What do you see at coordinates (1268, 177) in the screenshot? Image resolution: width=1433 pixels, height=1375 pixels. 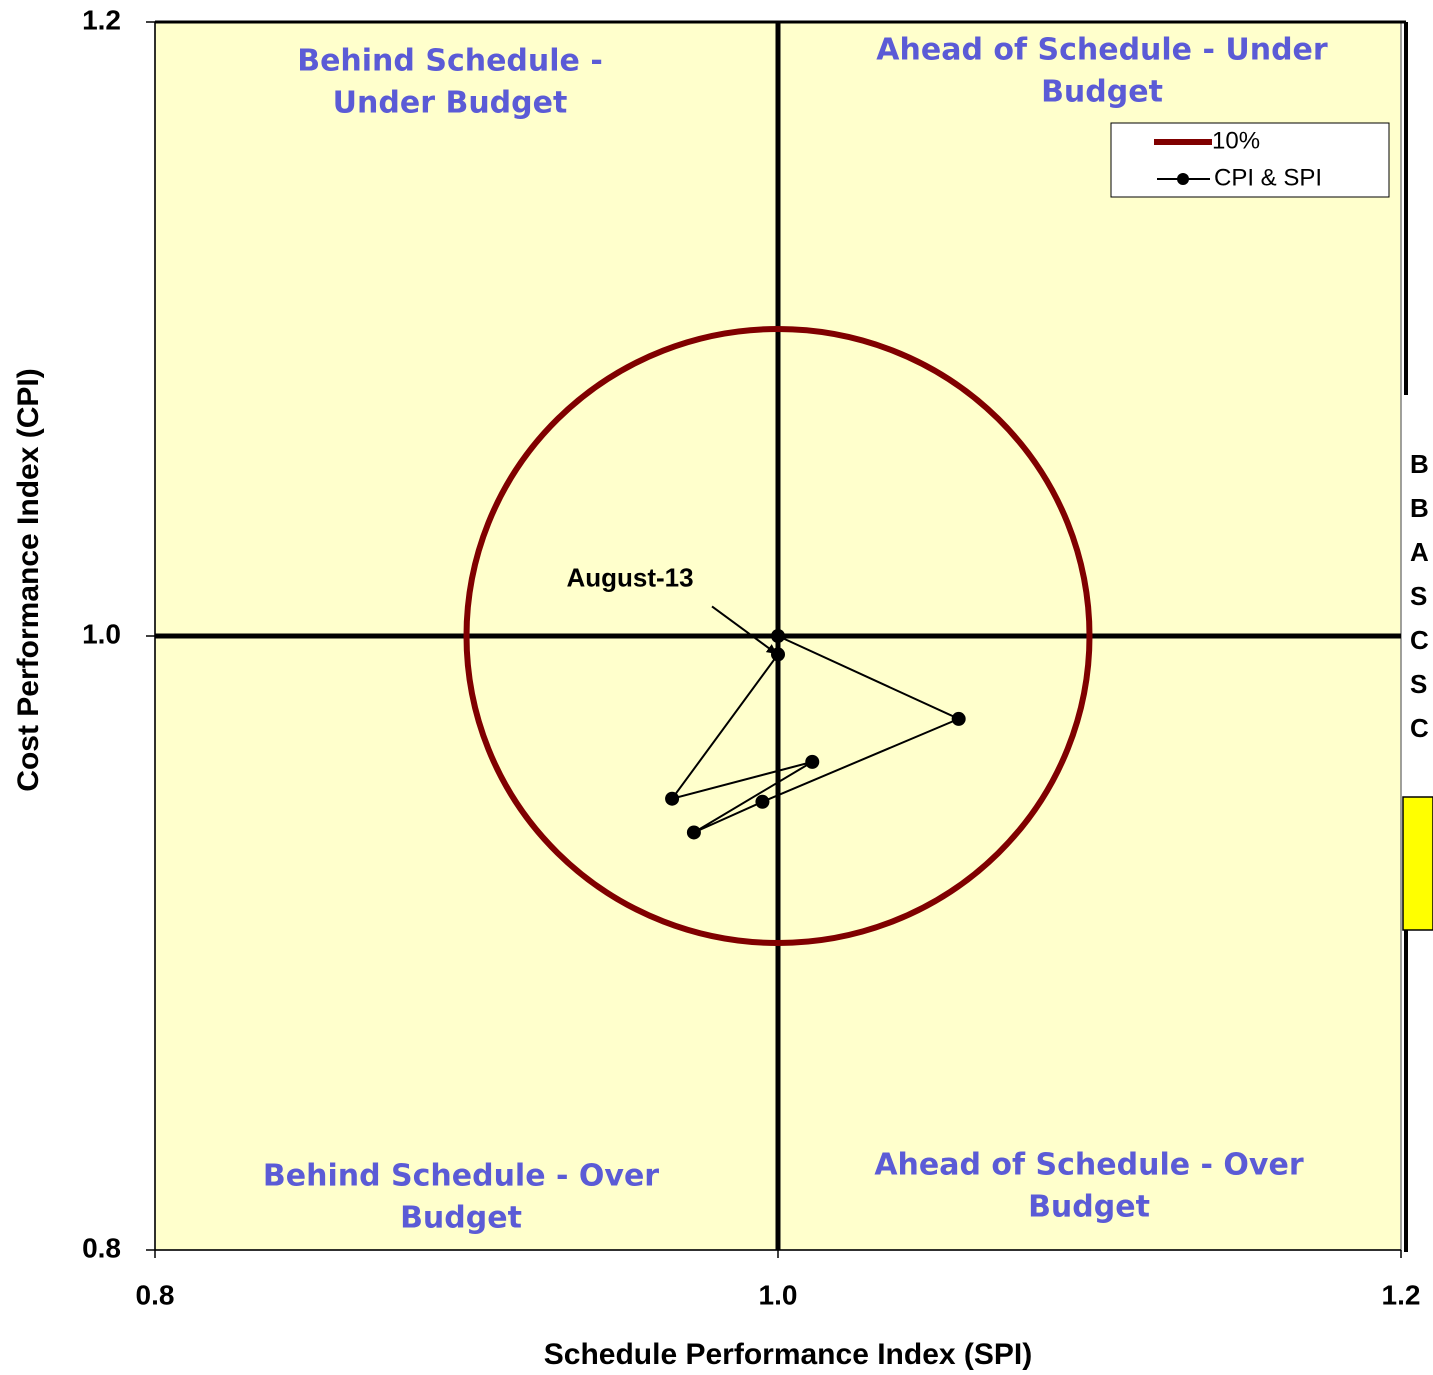 I see `legend-label: CPI & SPI` at bounding box center [1268, 177].